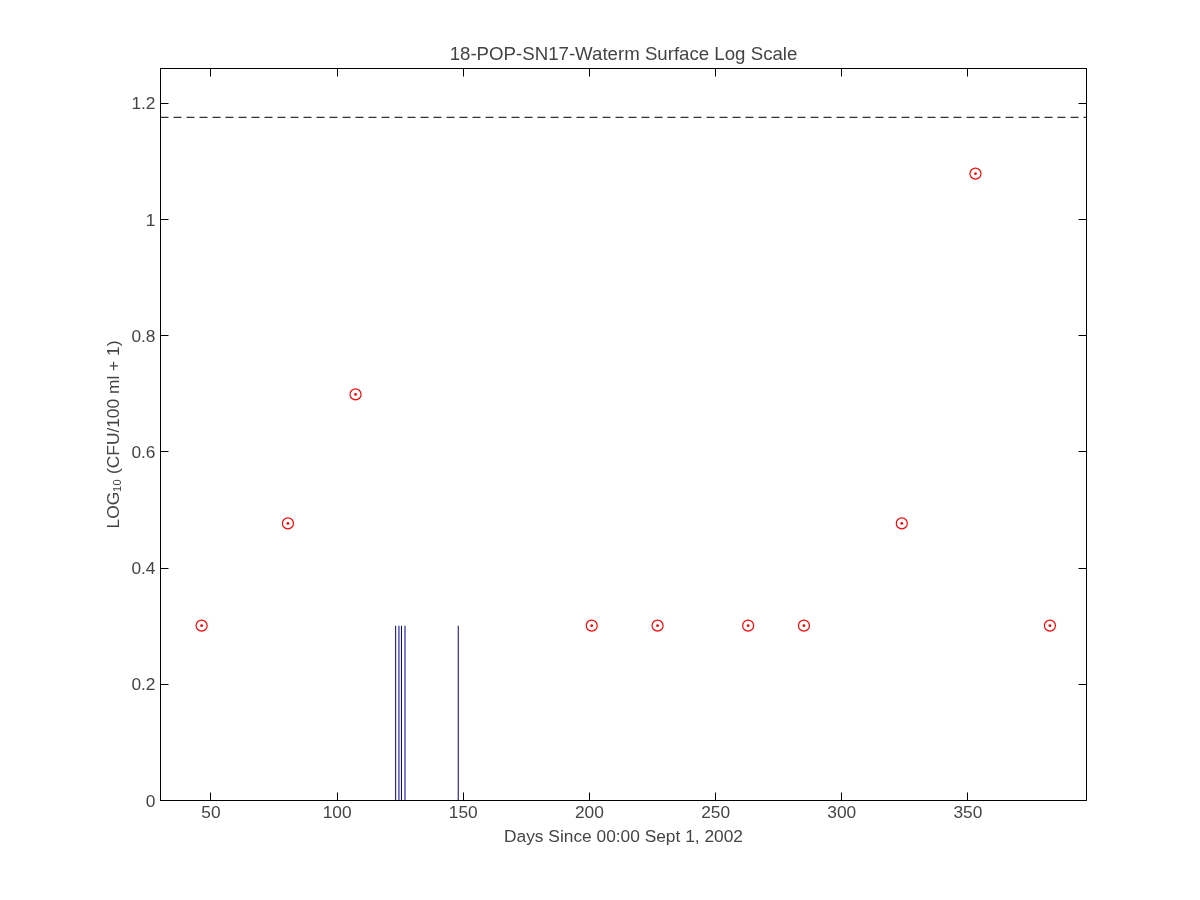  Describe the element at coordinates (968, 811) in the screenshot. I see `x-tick-label: 350` at that location.